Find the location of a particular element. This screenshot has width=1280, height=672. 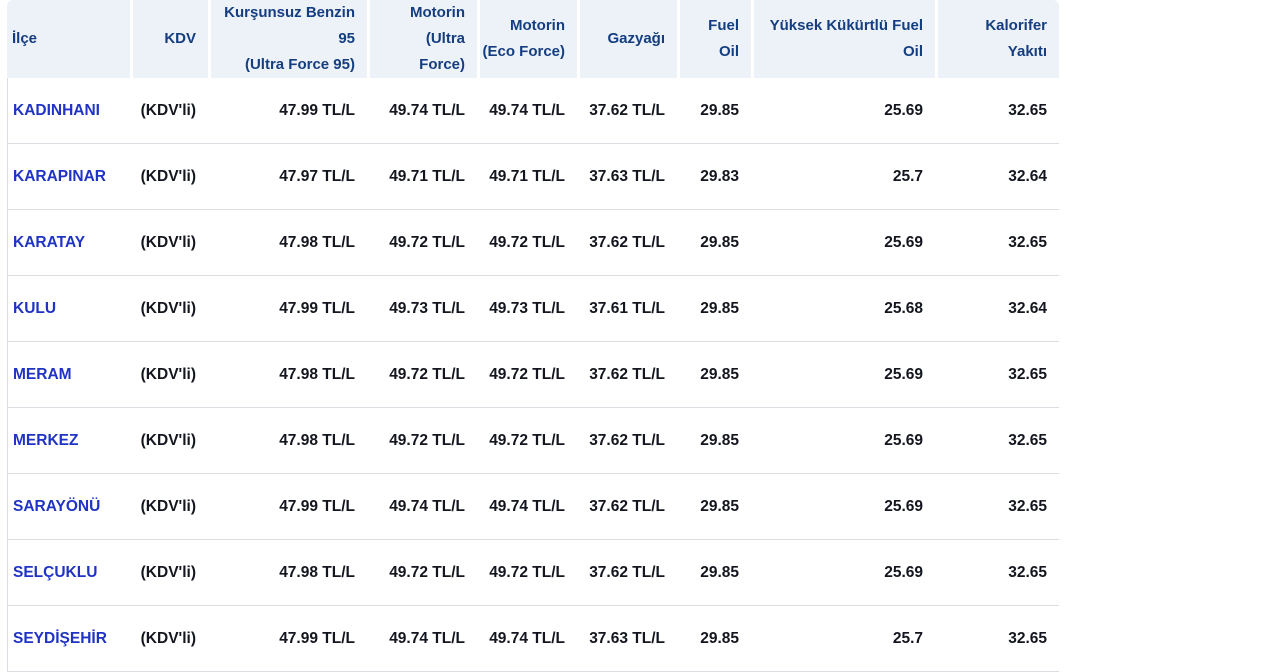

column-header-line: Fuel is located at coordinates (723, 25).